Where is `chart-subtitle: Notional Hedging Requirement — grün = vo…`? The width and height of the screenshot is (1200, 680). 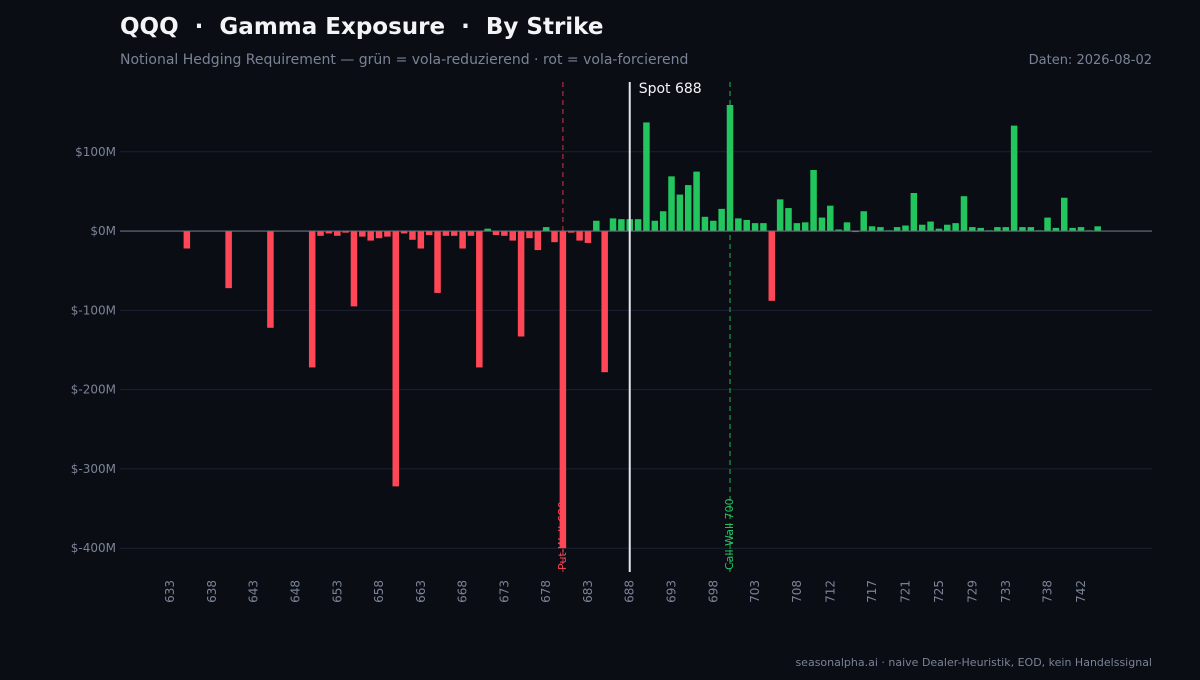
chart-subtitle: Notional Hedging Requirement — grün = vo… is located at coordinates (404, 60).